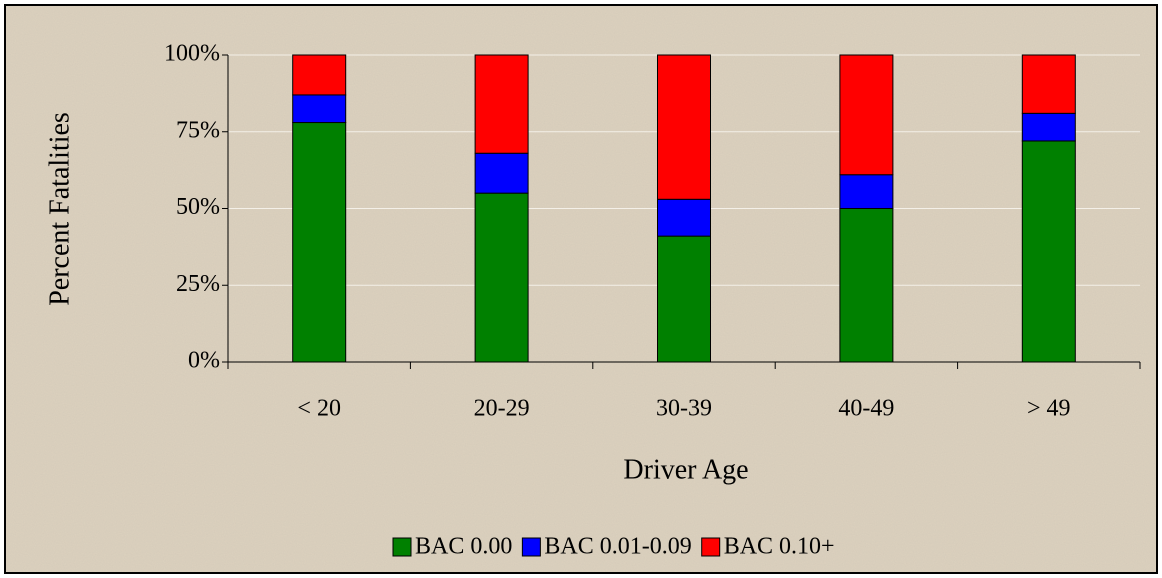 The height and width of the screenshot is (578, 1162). What do you see at coordinates (198, 130) in the screenshot?
I see `y-tick-label: 75%` at bounding box center [198, 130].